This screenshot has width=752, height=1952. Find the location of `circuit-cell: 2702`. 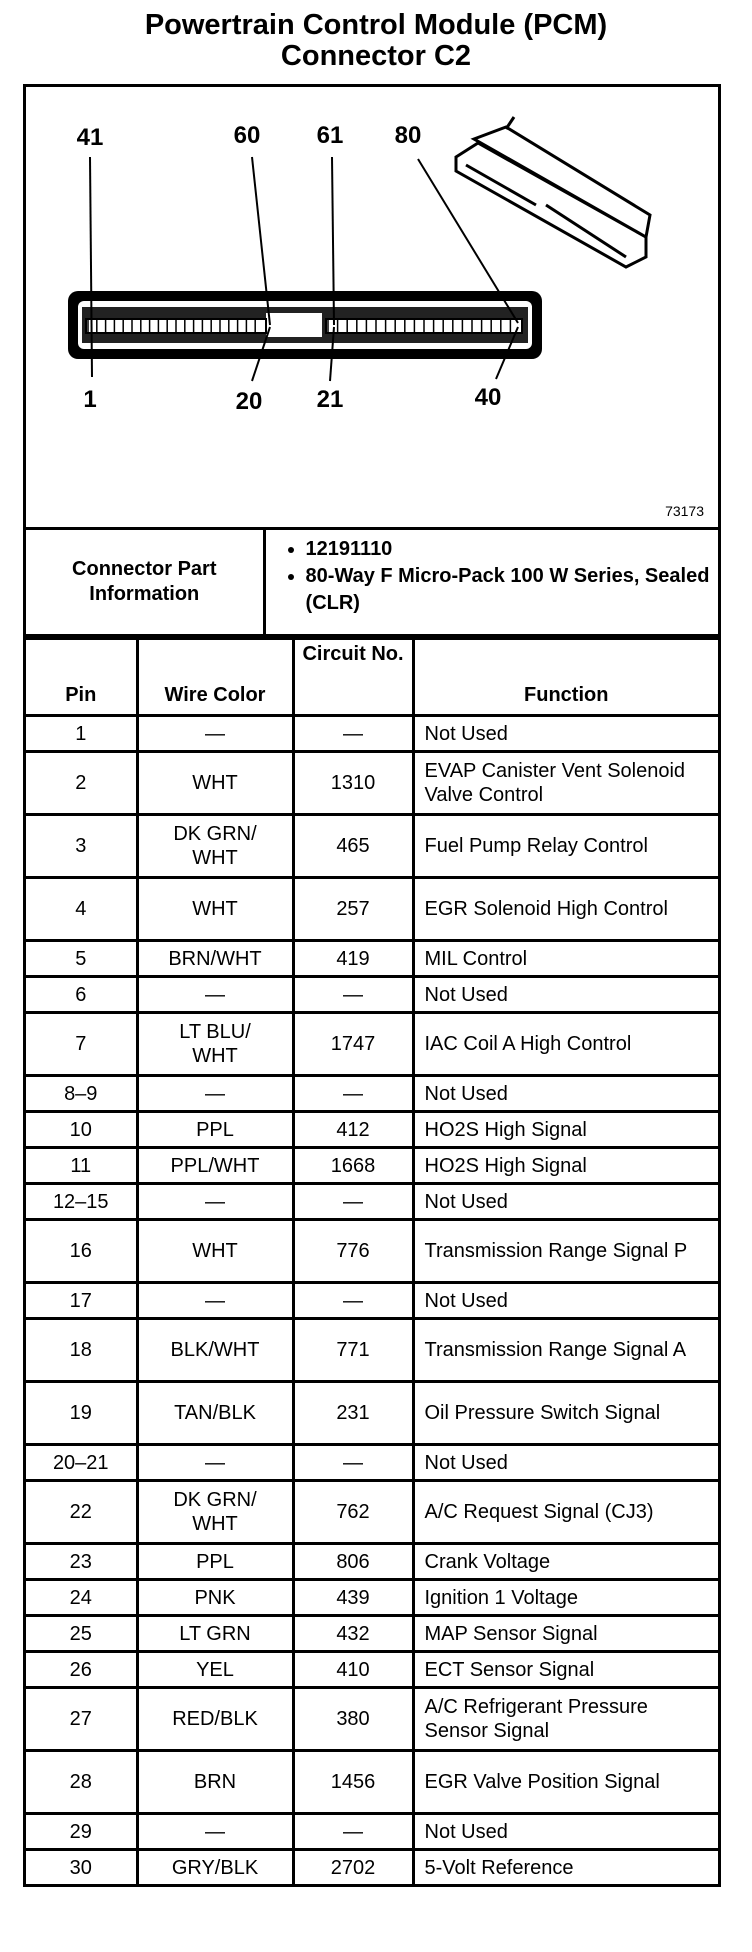

circuit-cell: 2702 is located at coordinates (353, 1866).